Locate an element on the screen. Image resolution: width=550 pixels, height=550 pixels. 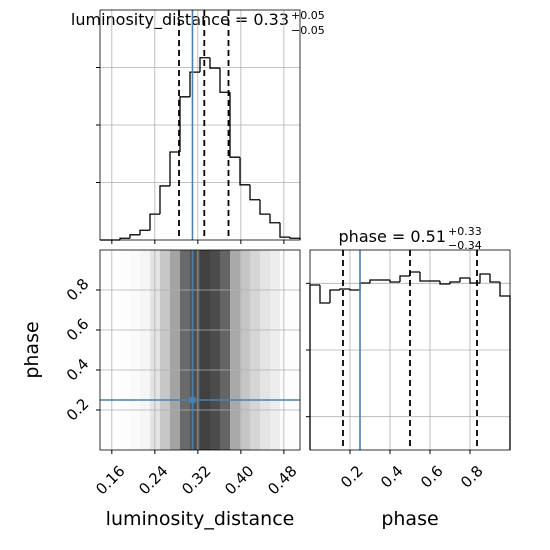
x-tick-label: 0.48 is located at coordinates (282, 480).